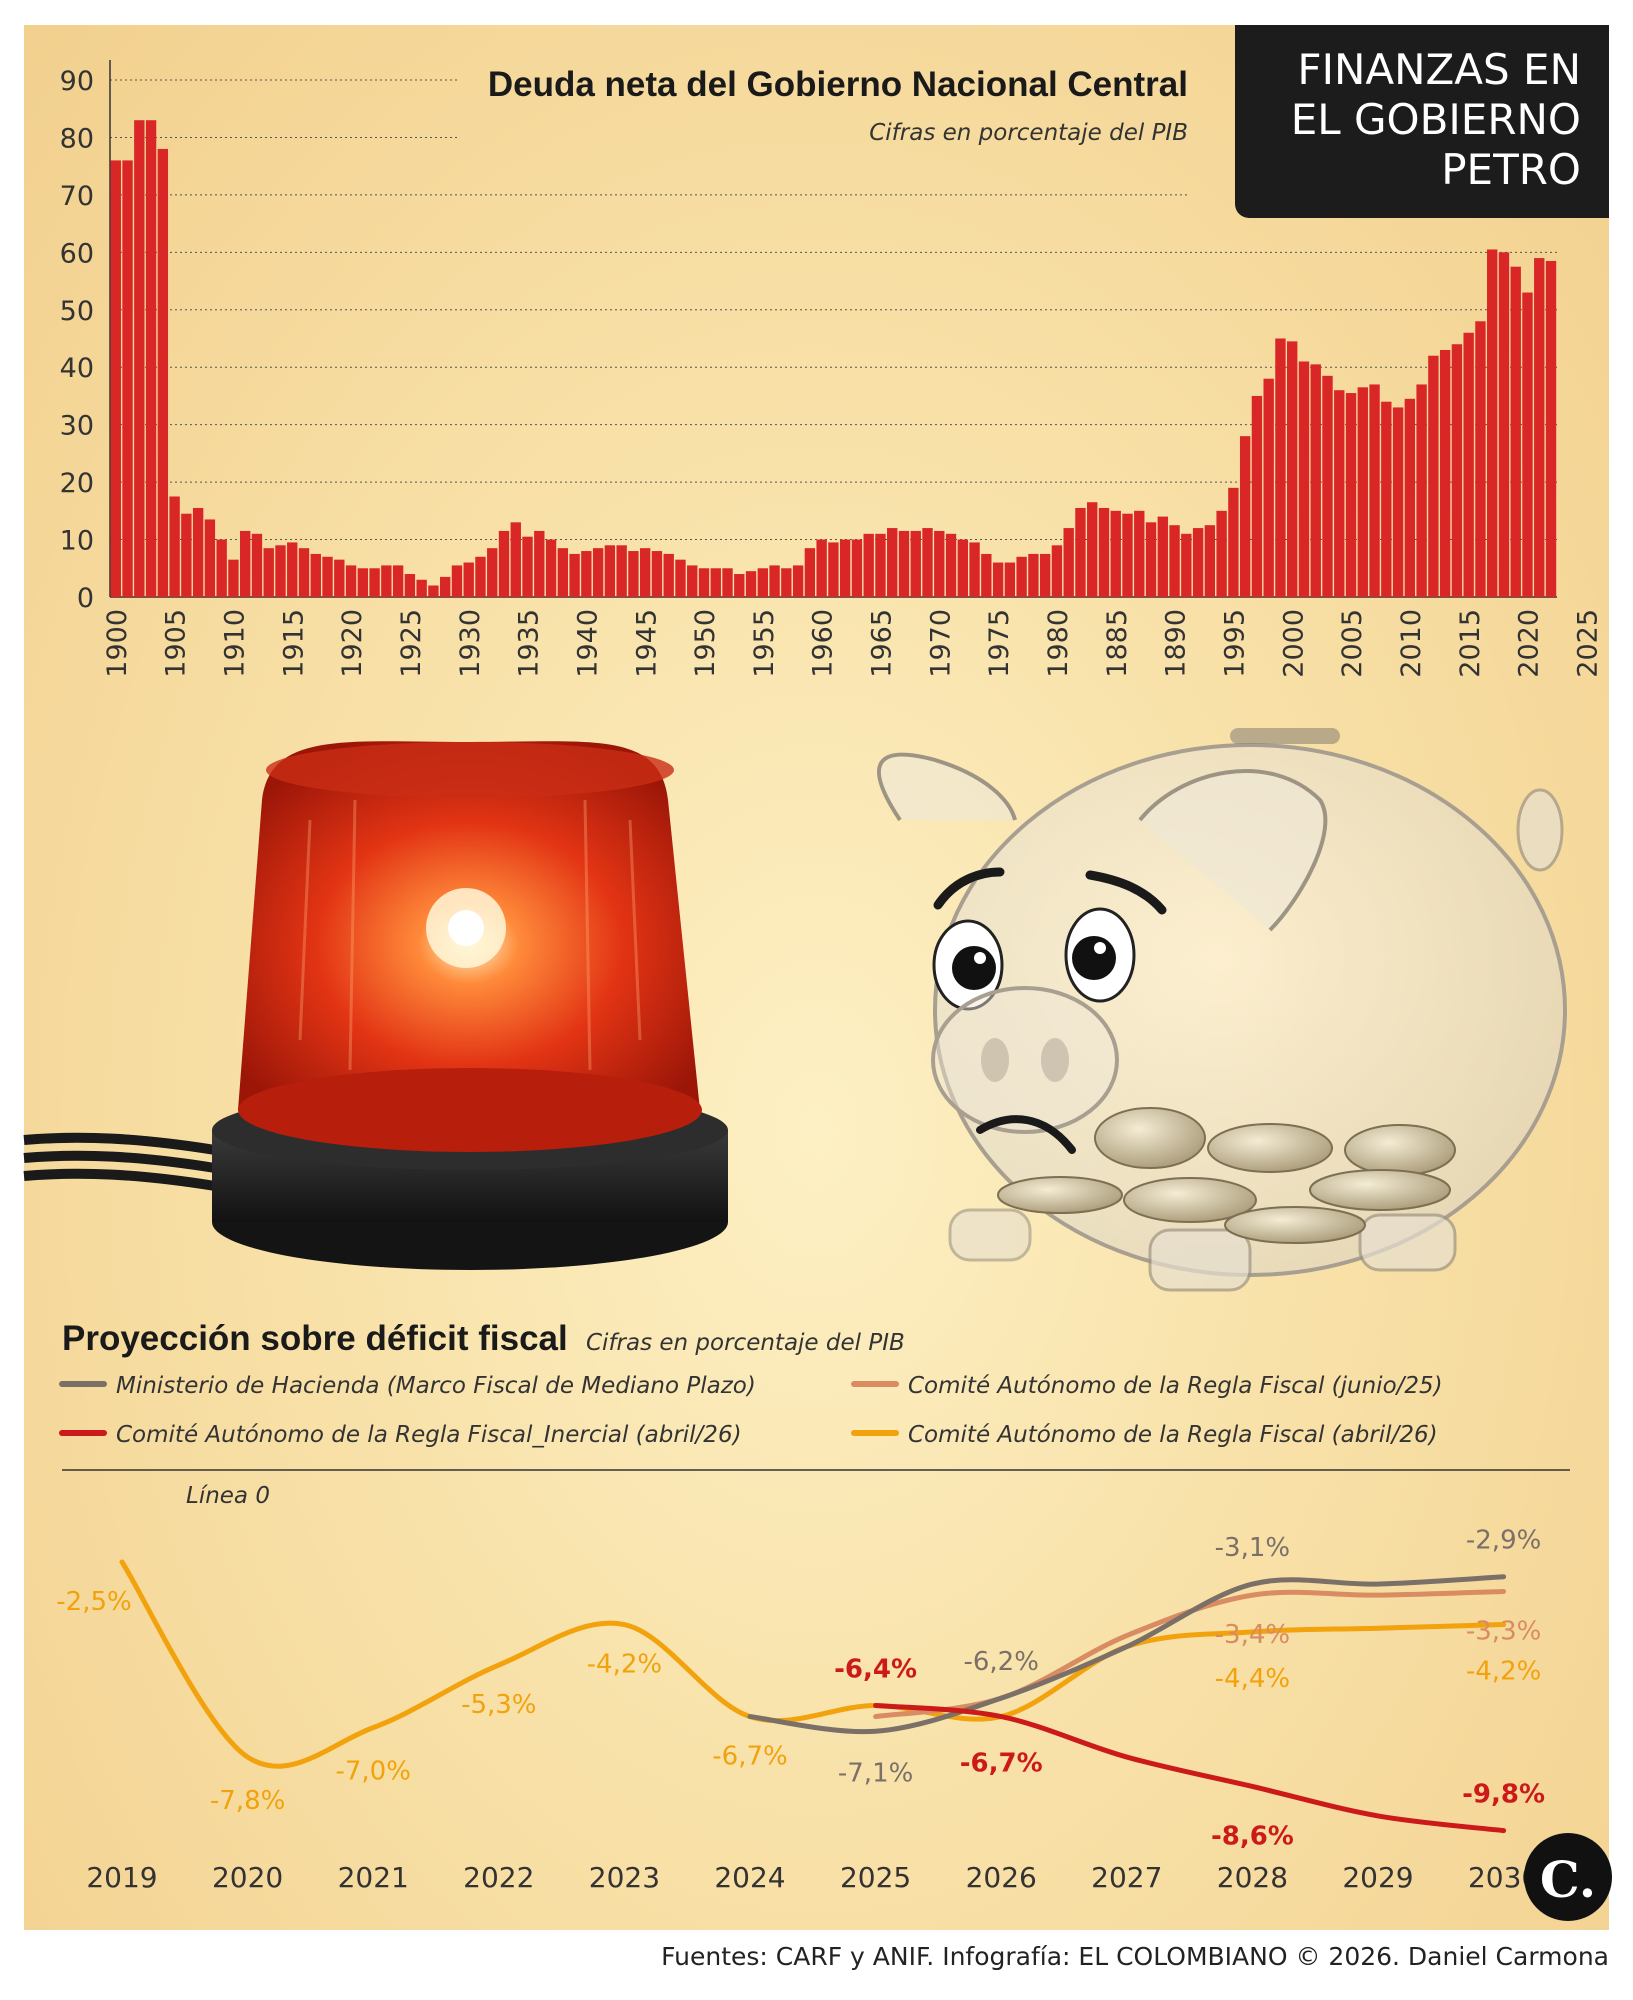 The width and height of the screenshot is (1633, 2000). I want to click on bar-x-tick-label: 2025, so click(1587, 643).